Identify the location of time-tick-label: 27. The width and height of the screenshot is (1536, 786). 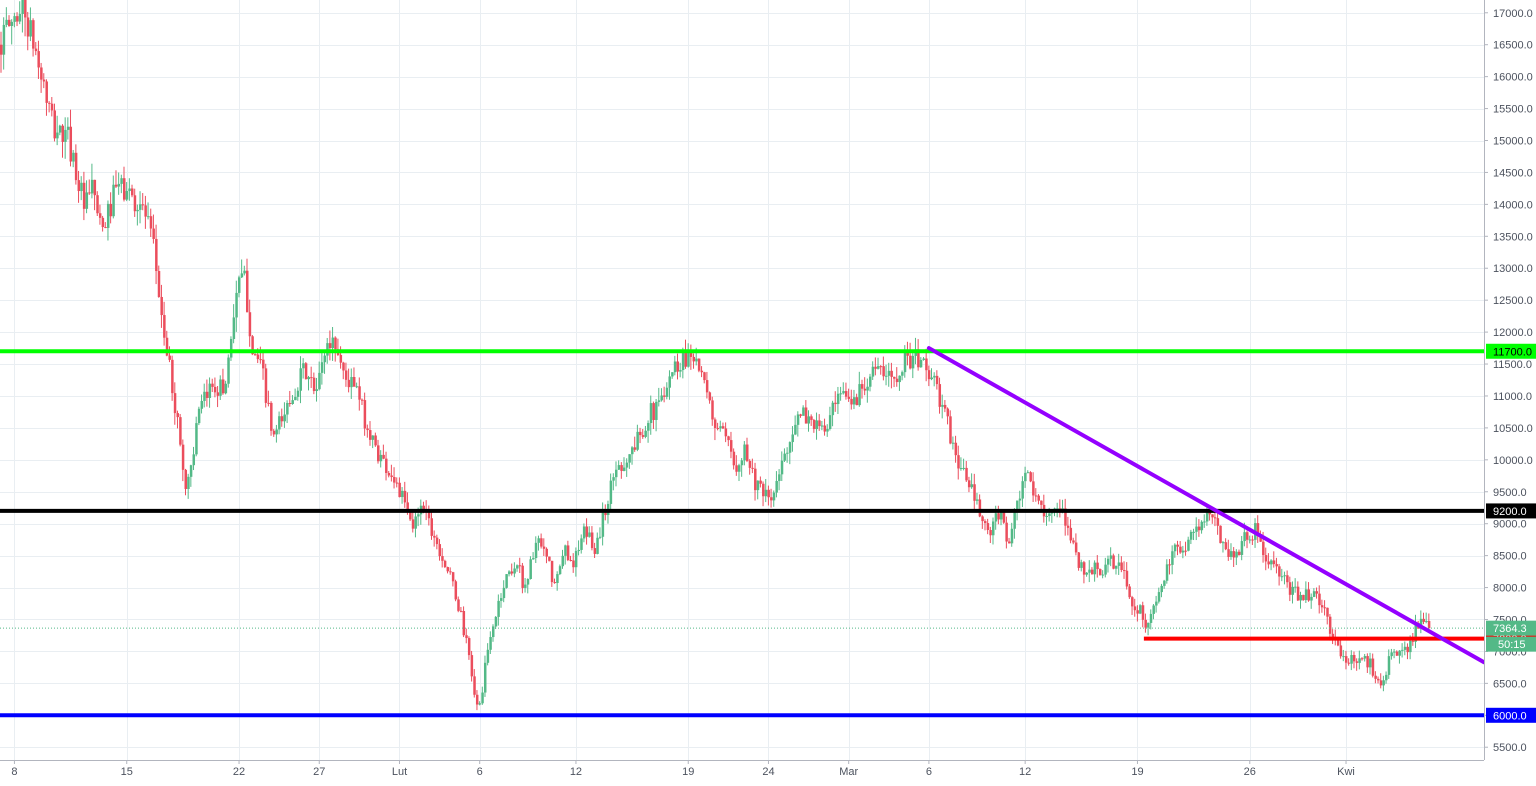
(319, 772).